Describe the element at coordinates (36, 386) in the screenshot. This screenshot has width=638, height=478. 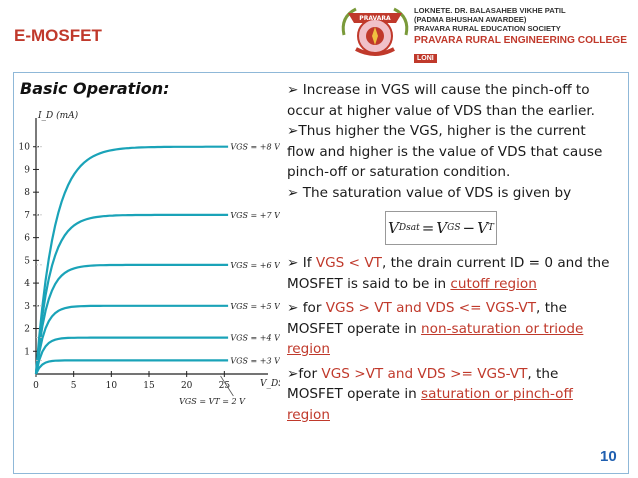
I see `x-tick-label: 0` at that location.